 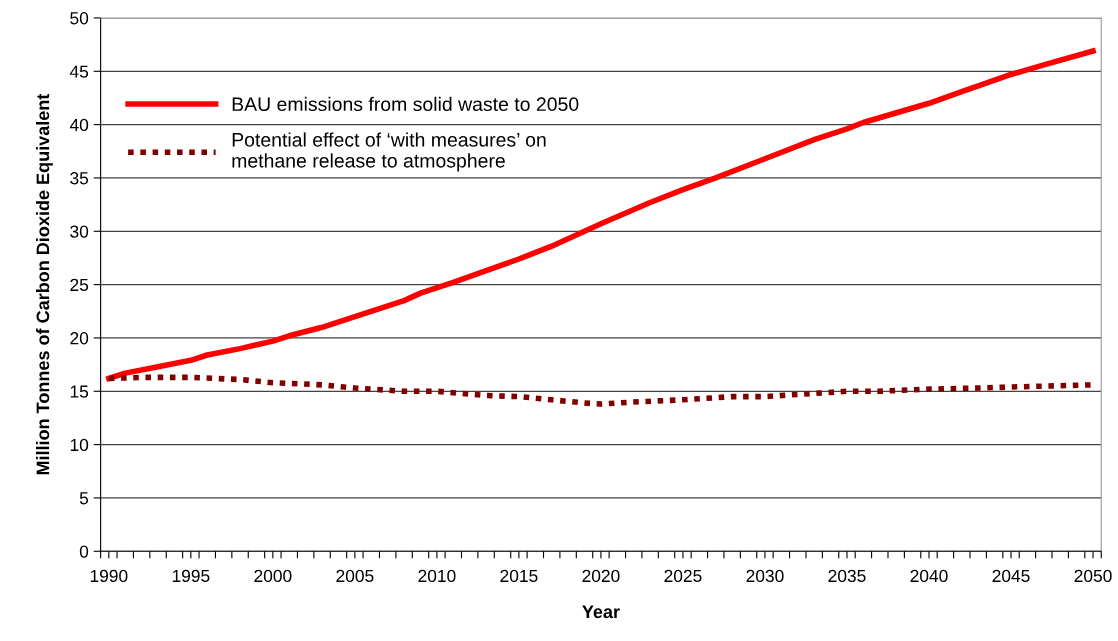 I want to click on y-tick-label: 45, so click(x=79, y=71).